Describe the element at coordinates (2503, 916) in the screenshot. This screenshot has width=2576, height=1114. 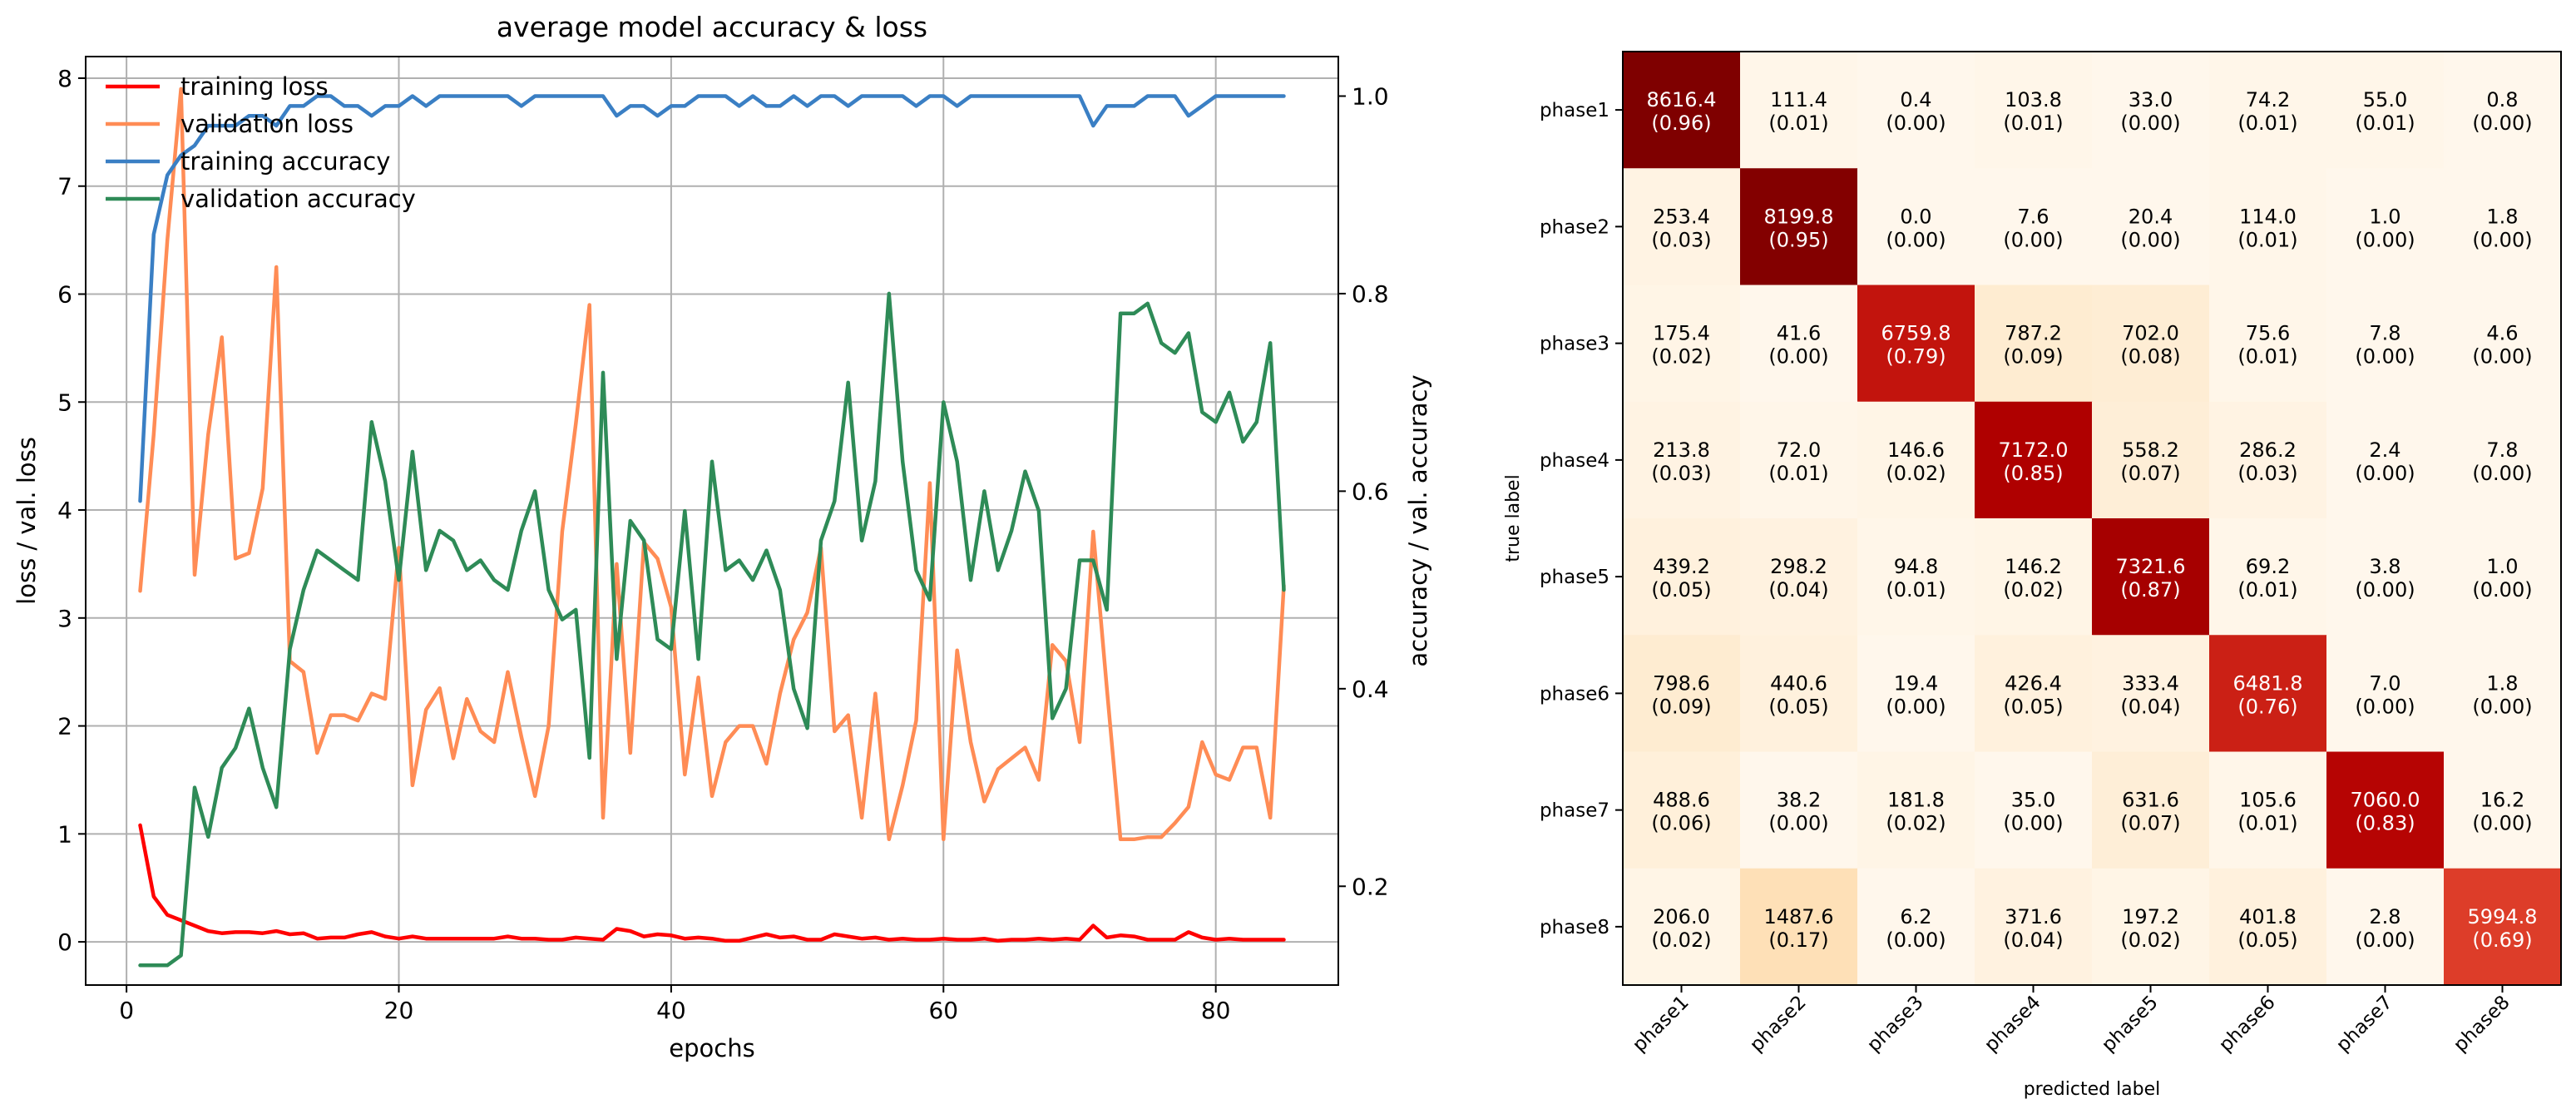
I see `matrix-cell-count: 5994.8` at that location.